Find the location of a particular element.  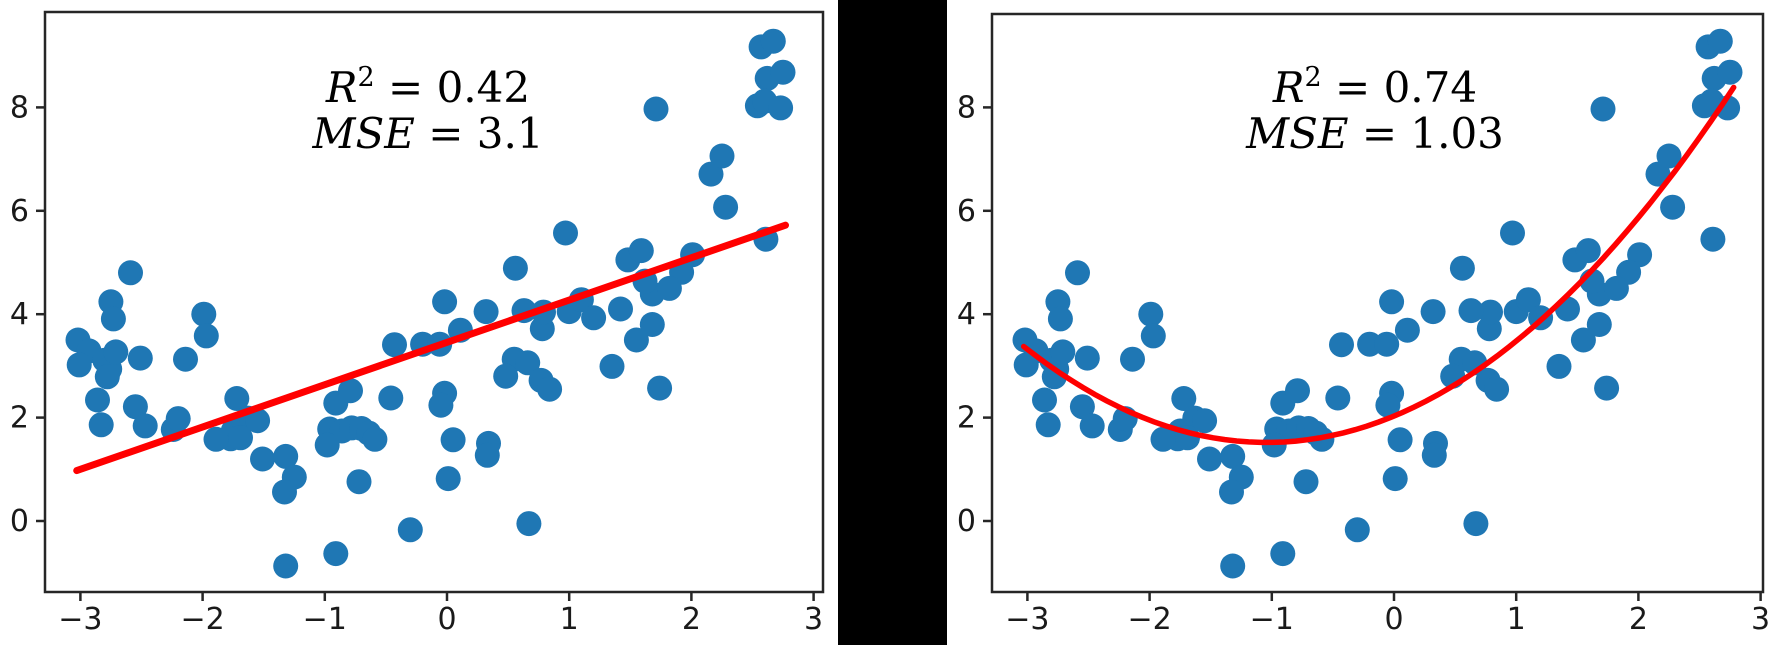

r-squared-annotation: R2 = 0.42 is located at coordinates (427, 87).